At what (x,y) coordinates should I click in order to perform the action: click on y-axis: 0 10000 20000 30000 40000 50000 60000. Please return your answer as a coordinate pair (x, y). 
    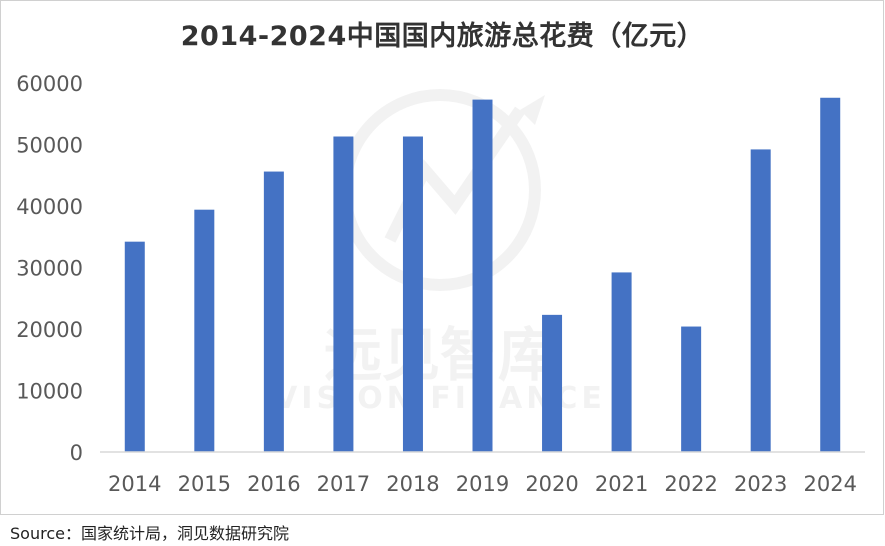
    Looking at the image, I should click on (49, 268).